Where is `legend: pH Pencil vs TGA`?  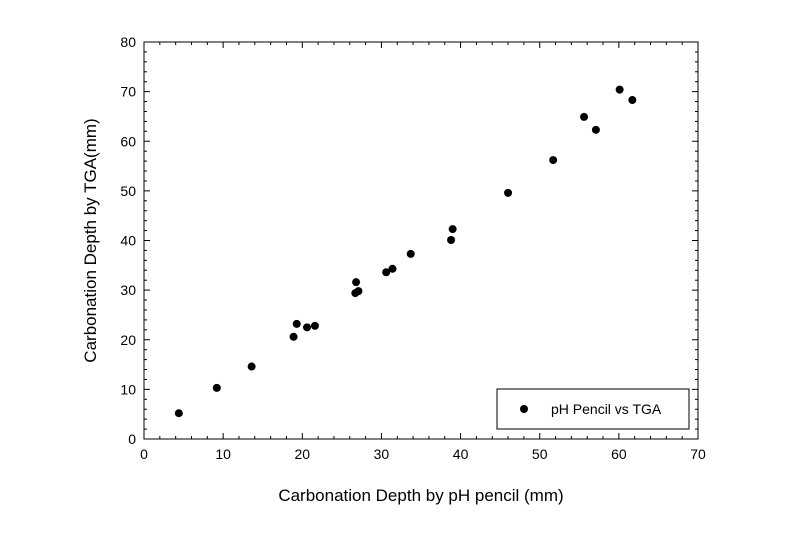
legend: pH Pencil vs TGA is located at coordinates (593, 409).